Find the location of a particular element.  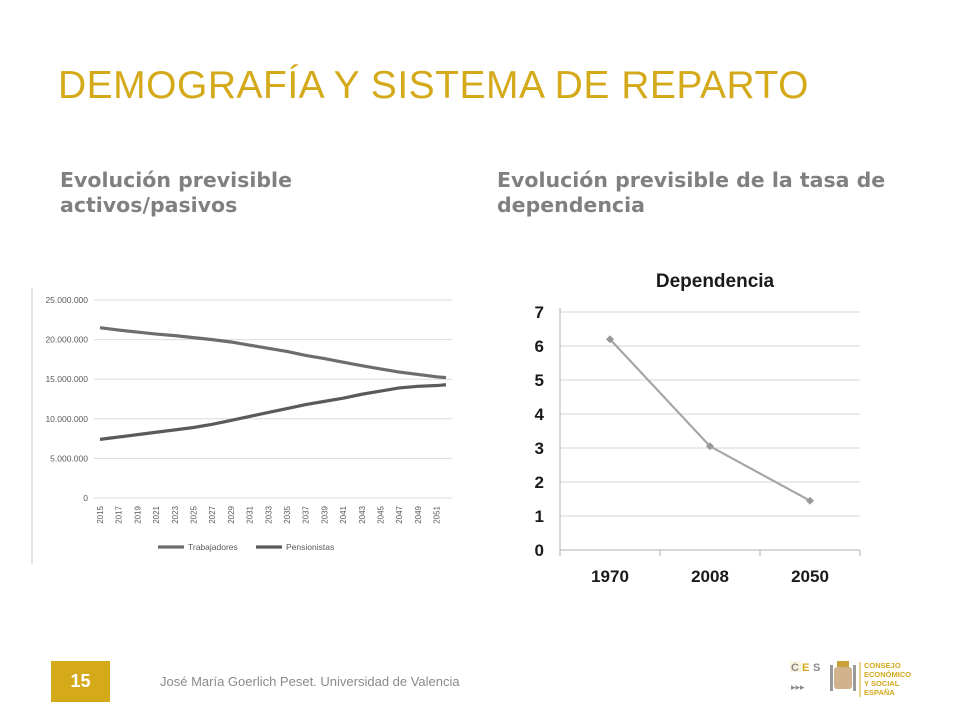

chart1-x-tick: 2017 is located at coordinates (119, 514).